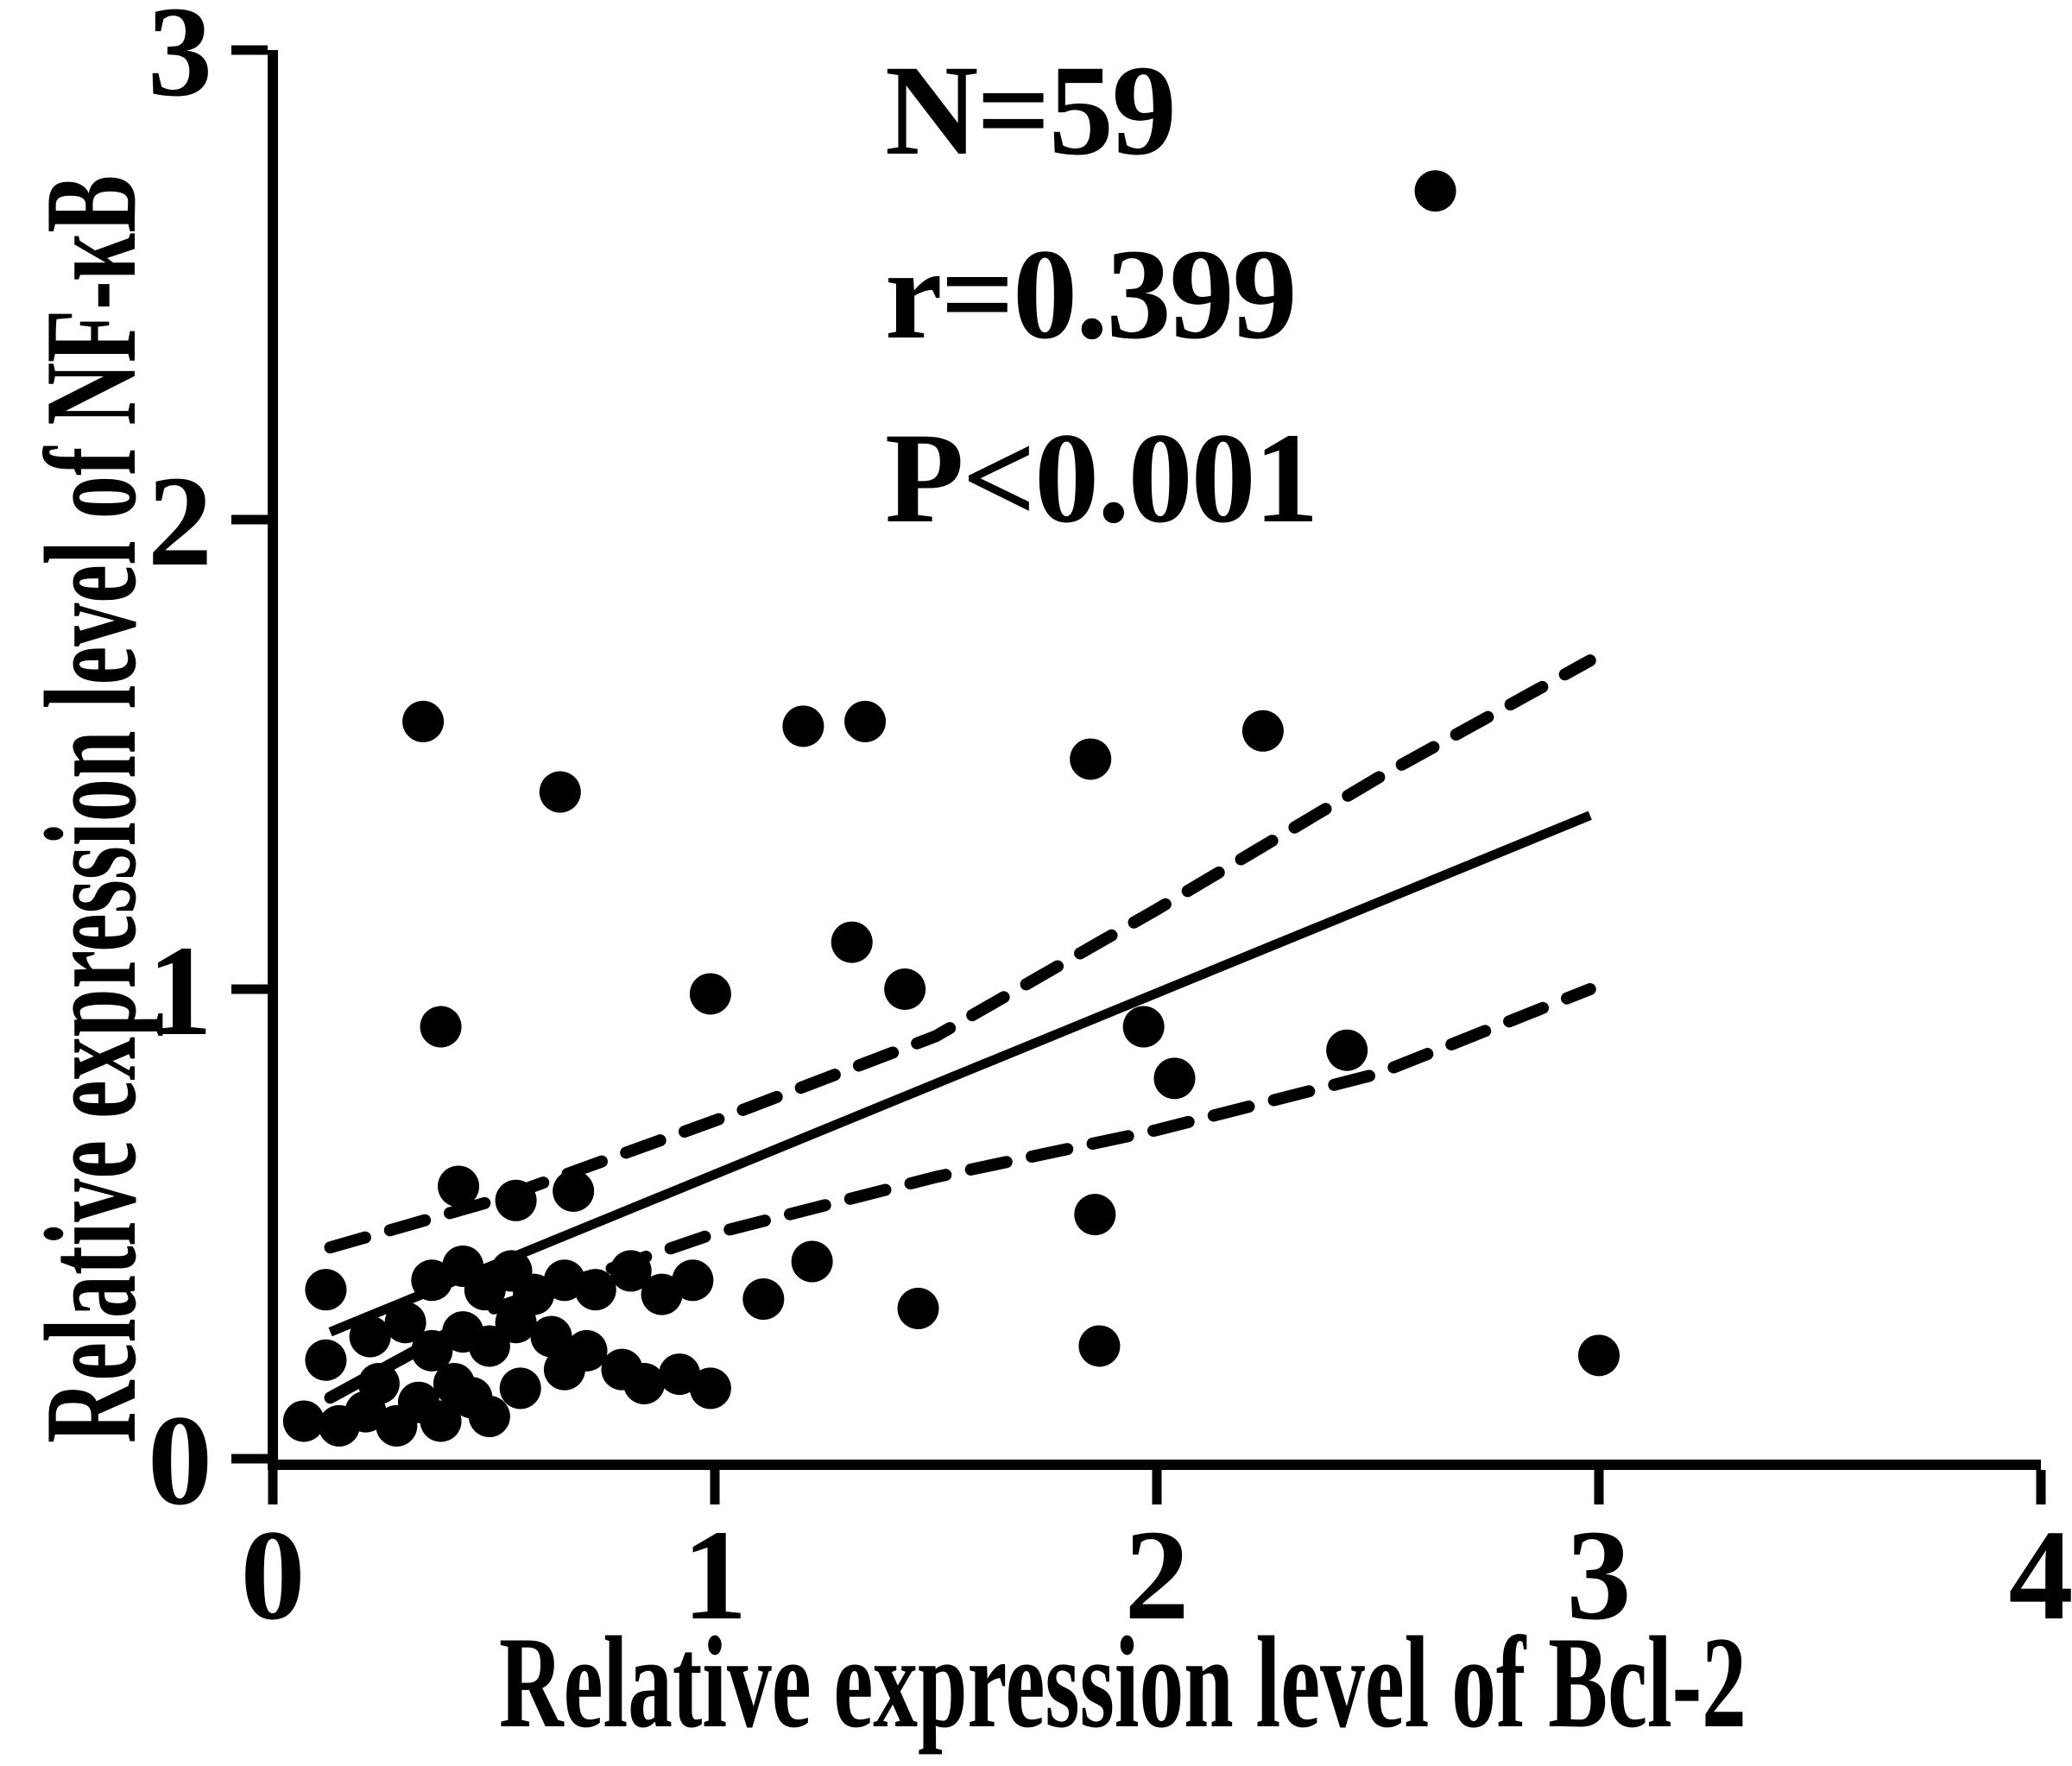 This screenshot has height=1766, width=2072. Describe the element at coordinates (1599, 1575) in the screenshot. I see `x-tick-label: 3` at that location.